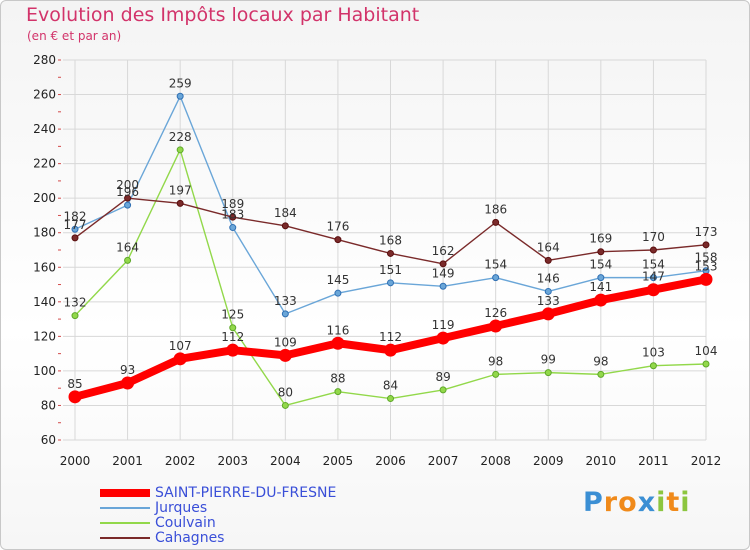 The image size is (750, 550). I want to click on data-label: 173, so click(706, 232).